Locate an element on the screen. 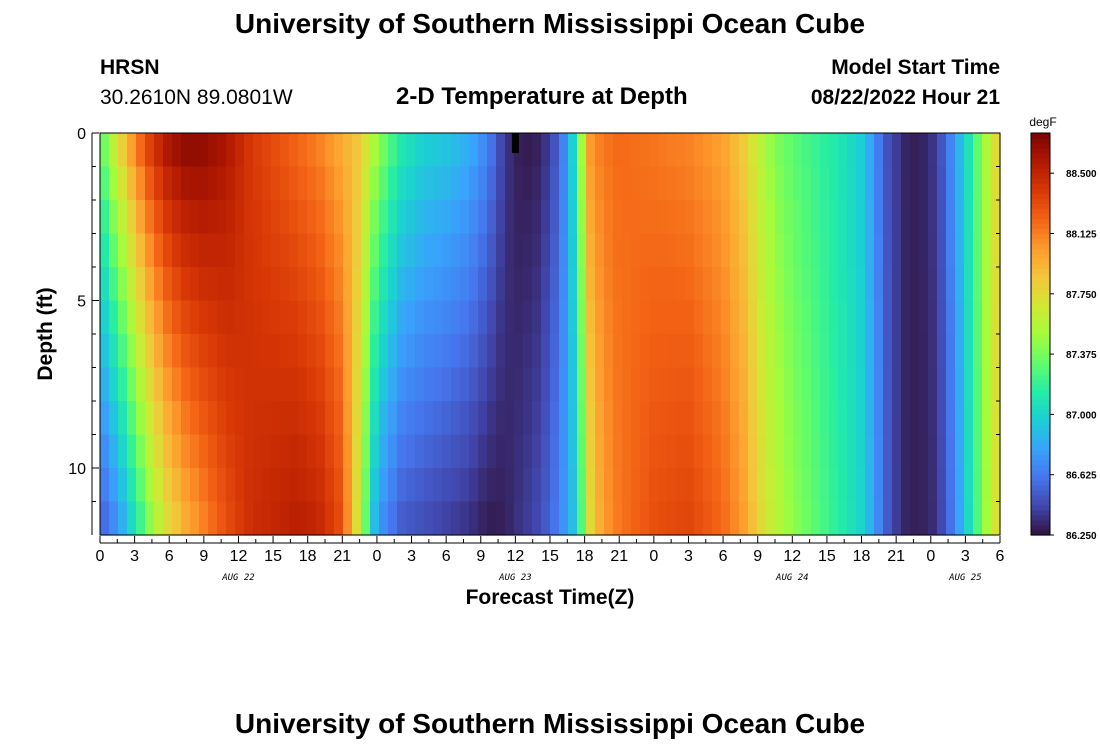  date-label: AUG 23 is located at coordinates (515, 578).